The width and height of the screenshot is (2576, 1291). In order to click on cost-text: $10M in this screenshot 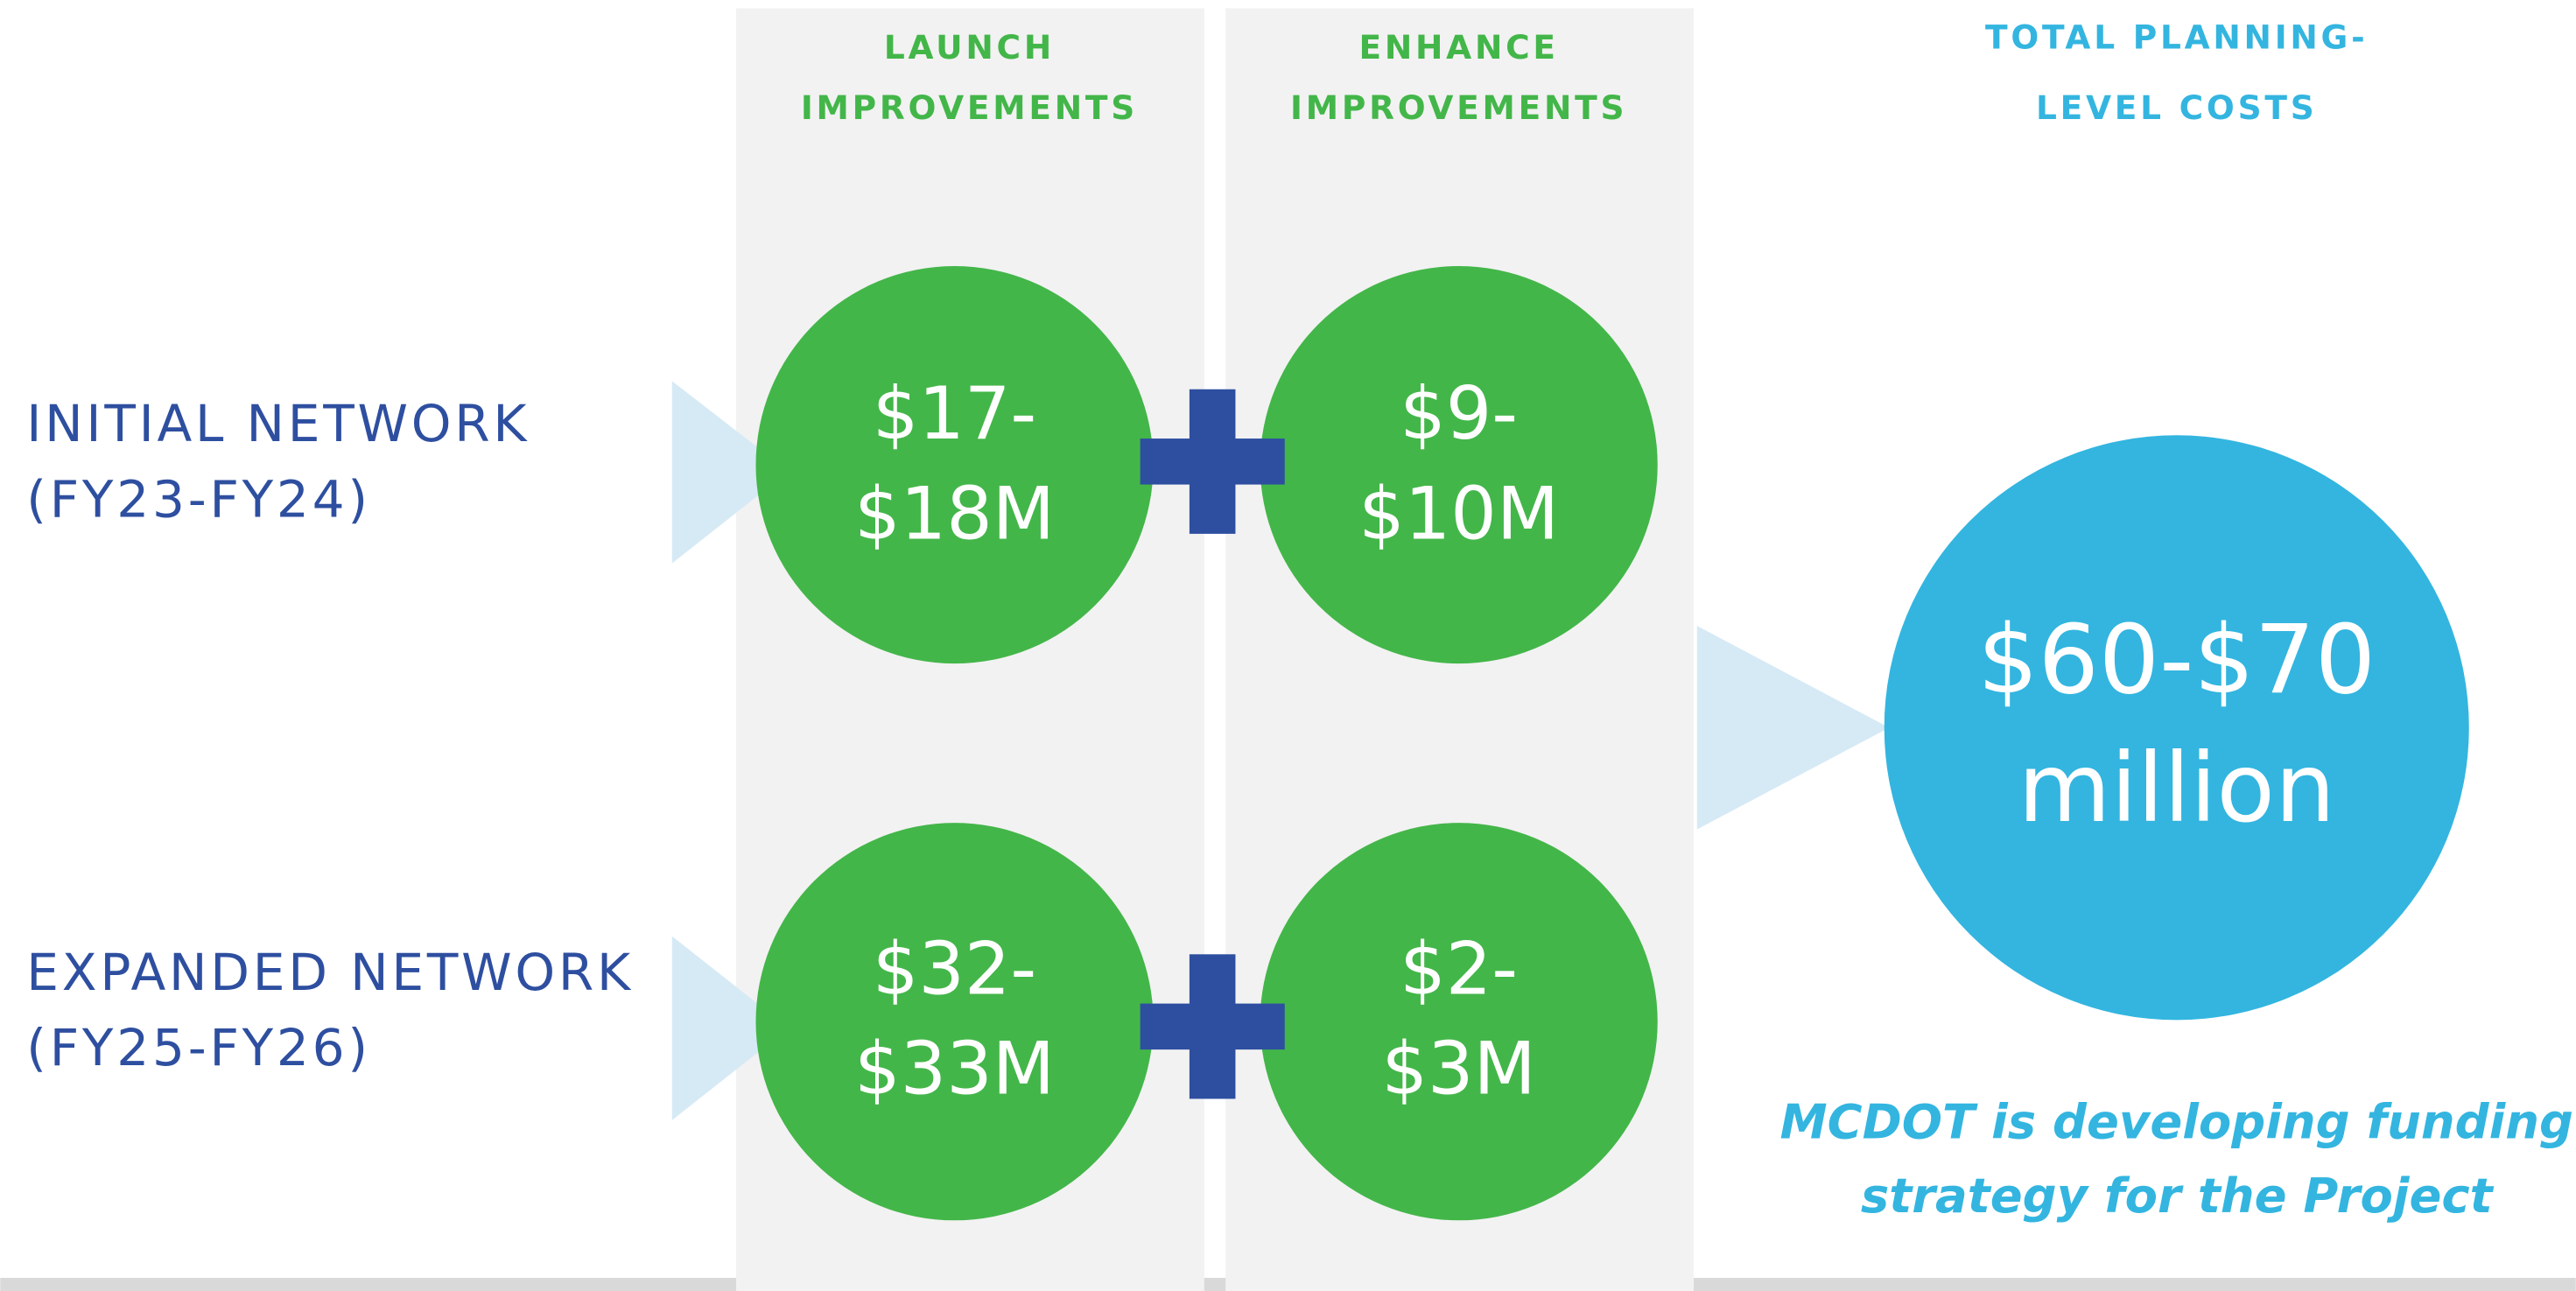, I will do `click(1458, 514)`.